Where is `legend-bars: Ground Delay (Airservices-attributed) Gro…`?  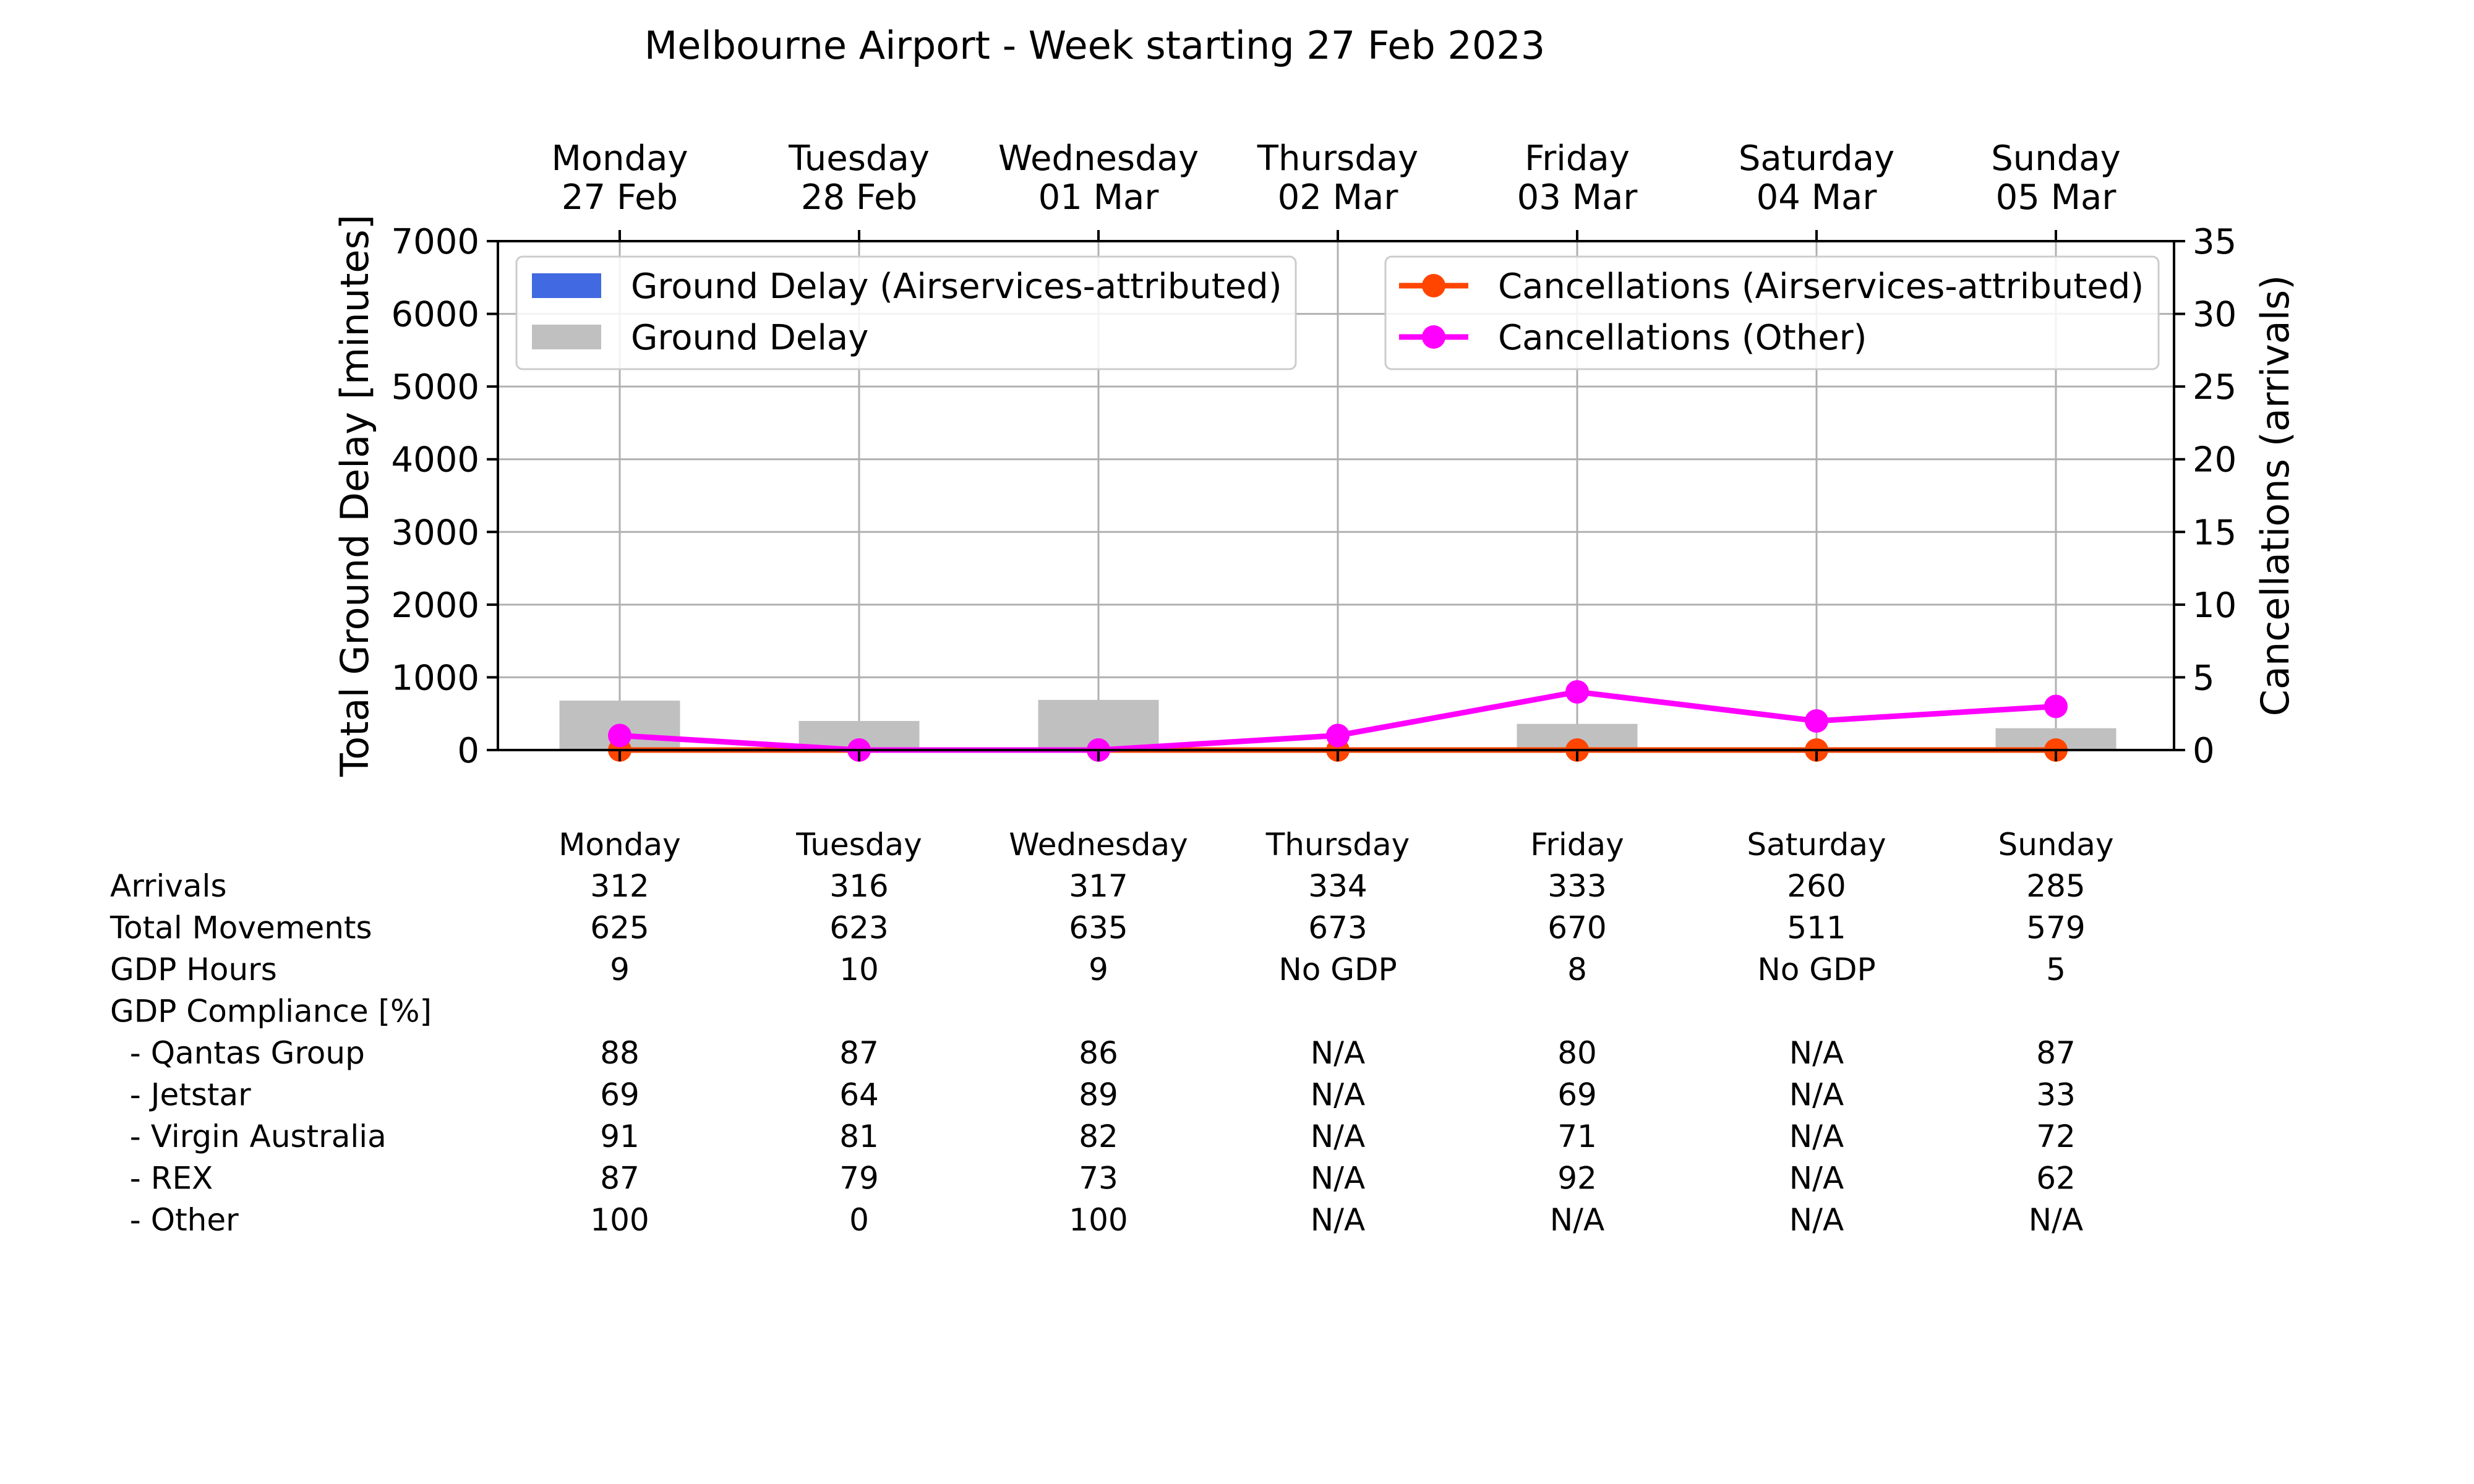 legend-bars: Ground Delay (Airservices-attributed) Gro… is located at coordinates (906, 312).